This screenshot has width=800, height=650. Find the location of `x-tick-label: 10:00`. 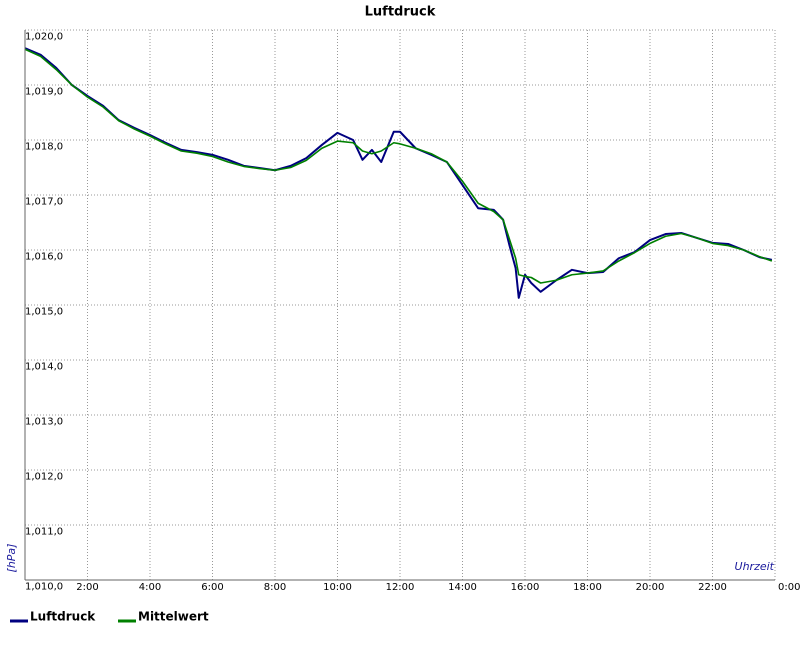

x-tick-label: 10:00 is located at coordinates (337, 587).